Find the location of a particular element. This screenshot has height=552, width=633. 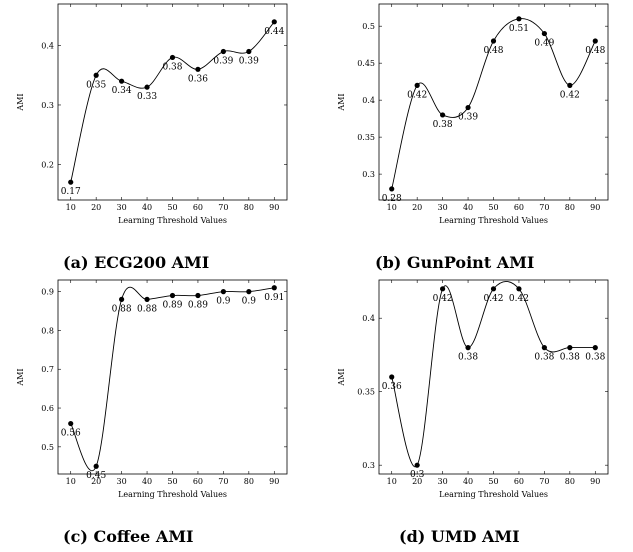

x-tick-label-0-7: 80 is located at coordinates (249, 207).